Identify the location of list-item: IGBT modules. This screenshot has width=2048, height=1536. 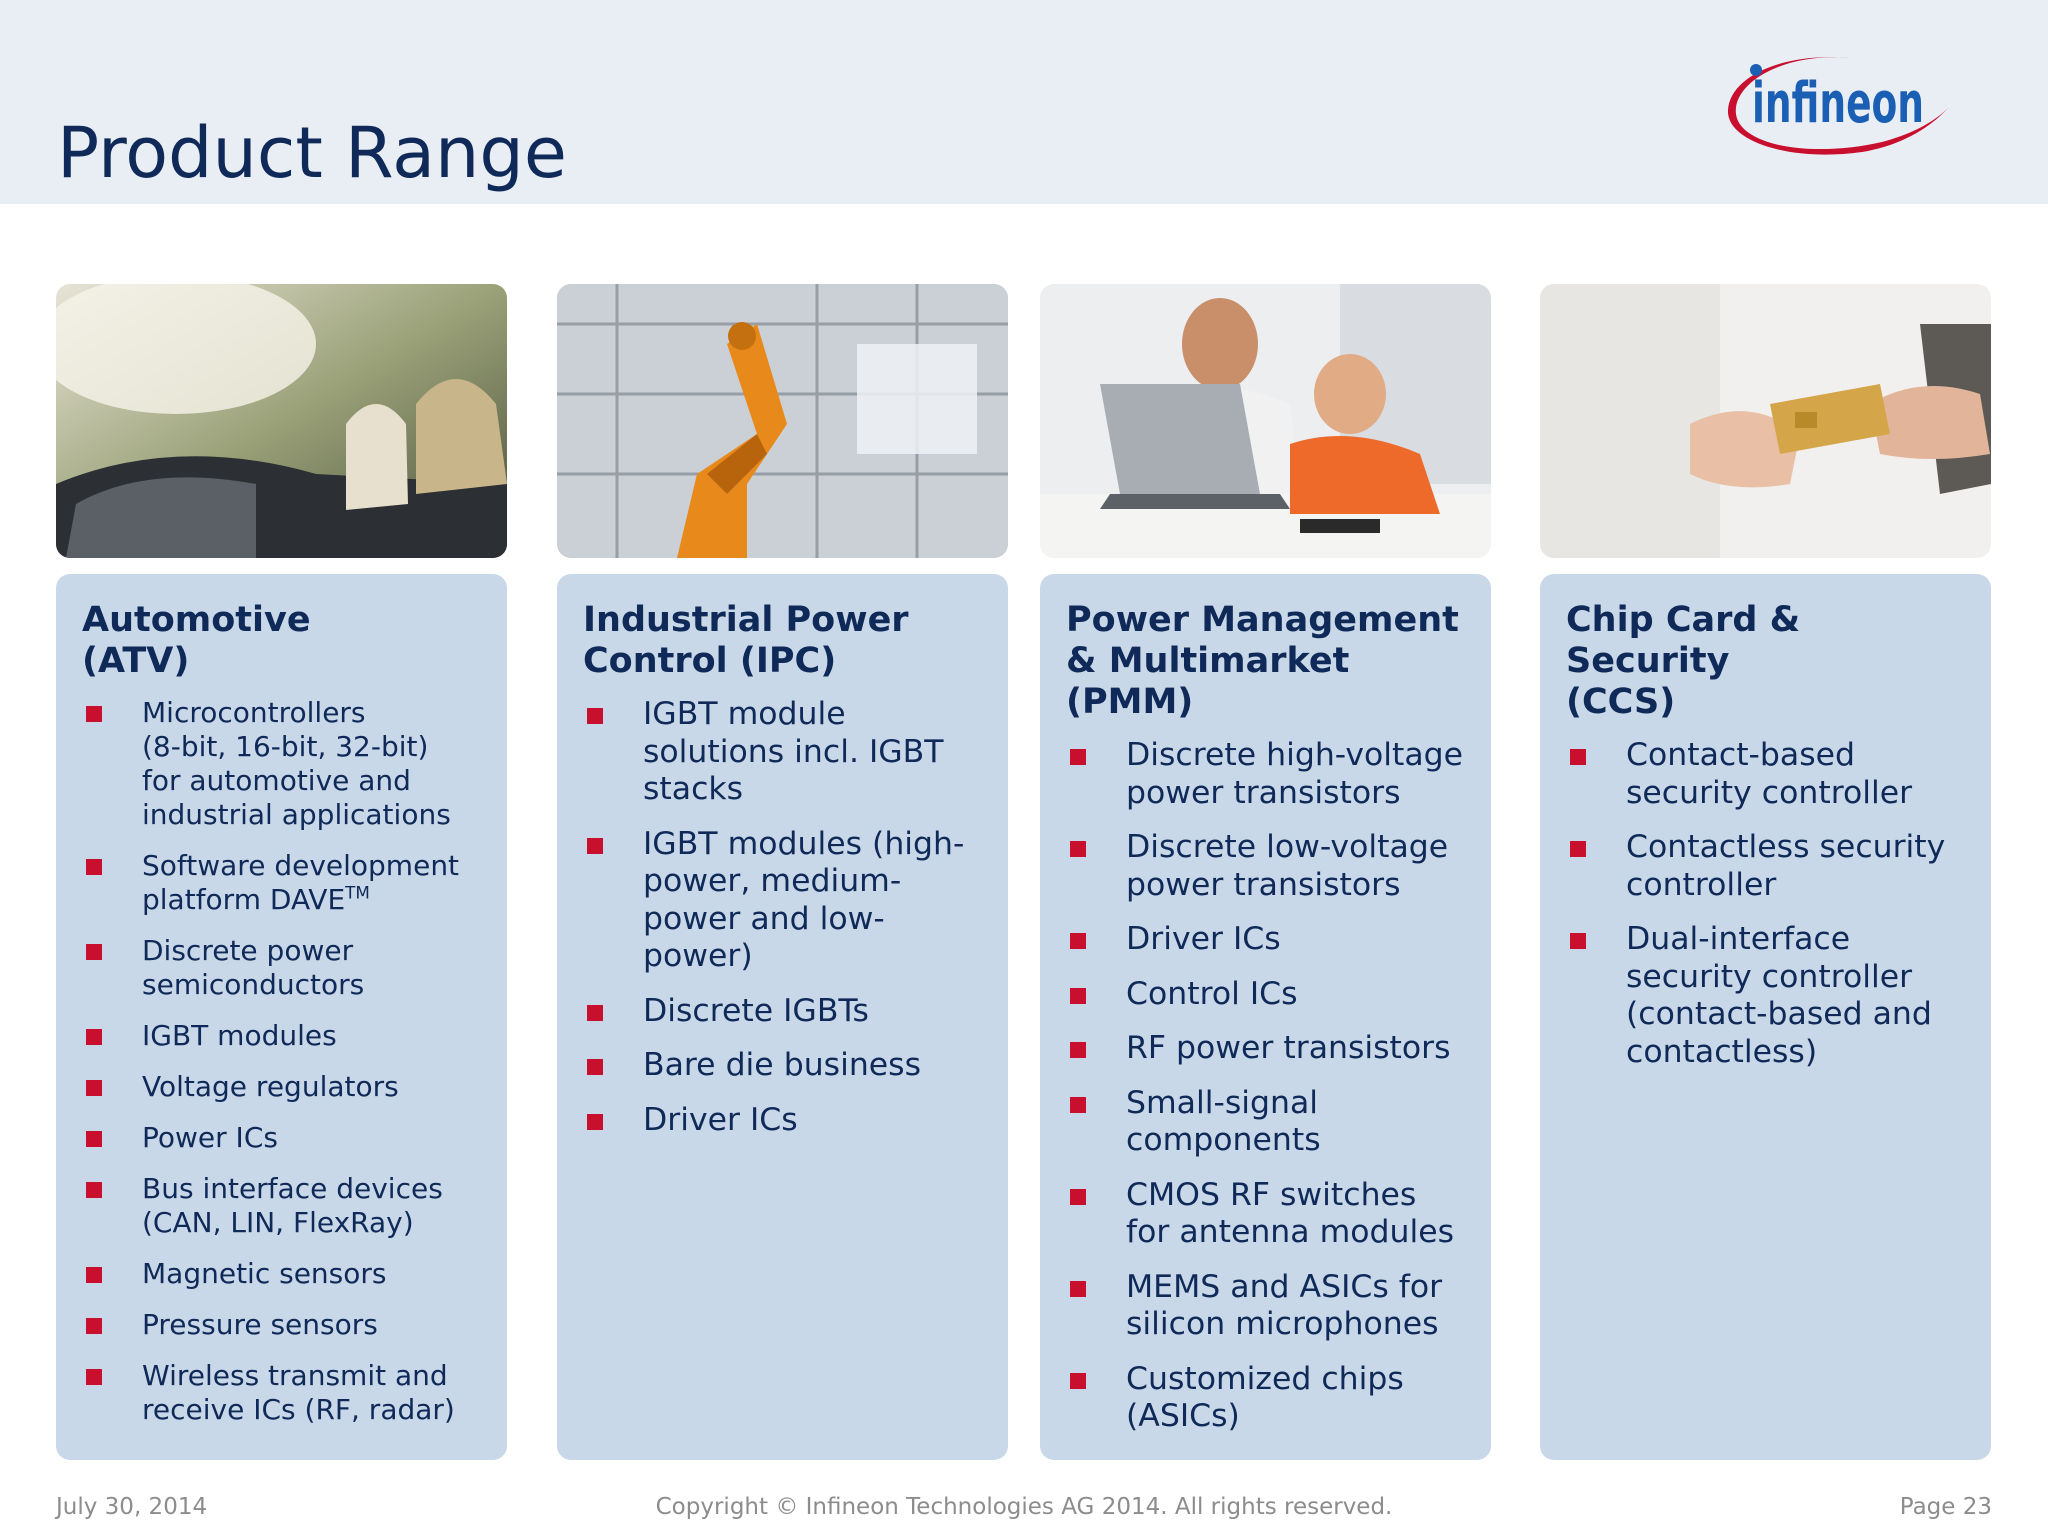
(284, 1036).